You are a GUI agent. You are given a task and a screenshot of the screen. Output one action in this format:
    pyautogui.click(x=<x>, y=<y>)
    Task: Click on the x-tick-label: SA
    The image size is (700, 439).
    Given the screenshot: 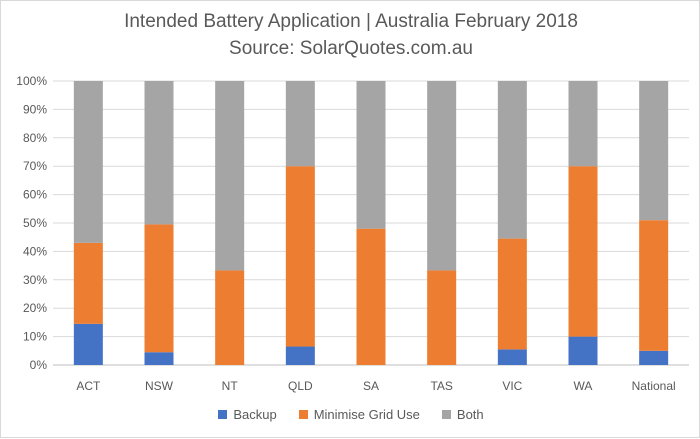 What is the action you would take?
    pyautogui.click(x=371, y=386)
    